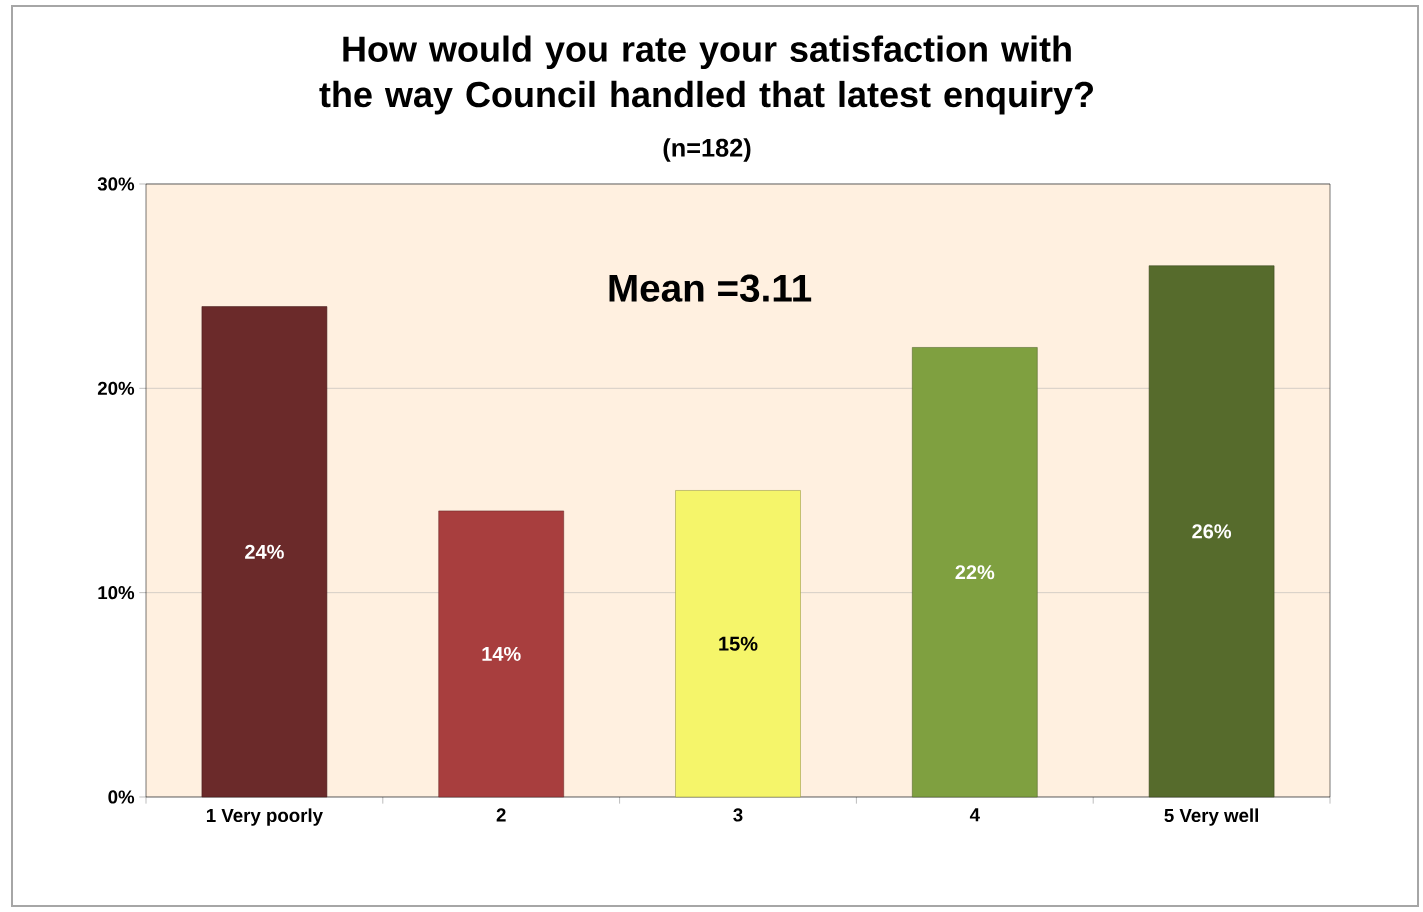 Image resolution: width=1423 pixels, height=912 pixels. Describe the element at coordinates (738, 815) in the screenshot. I see `x-tick-label: 3` at that location.